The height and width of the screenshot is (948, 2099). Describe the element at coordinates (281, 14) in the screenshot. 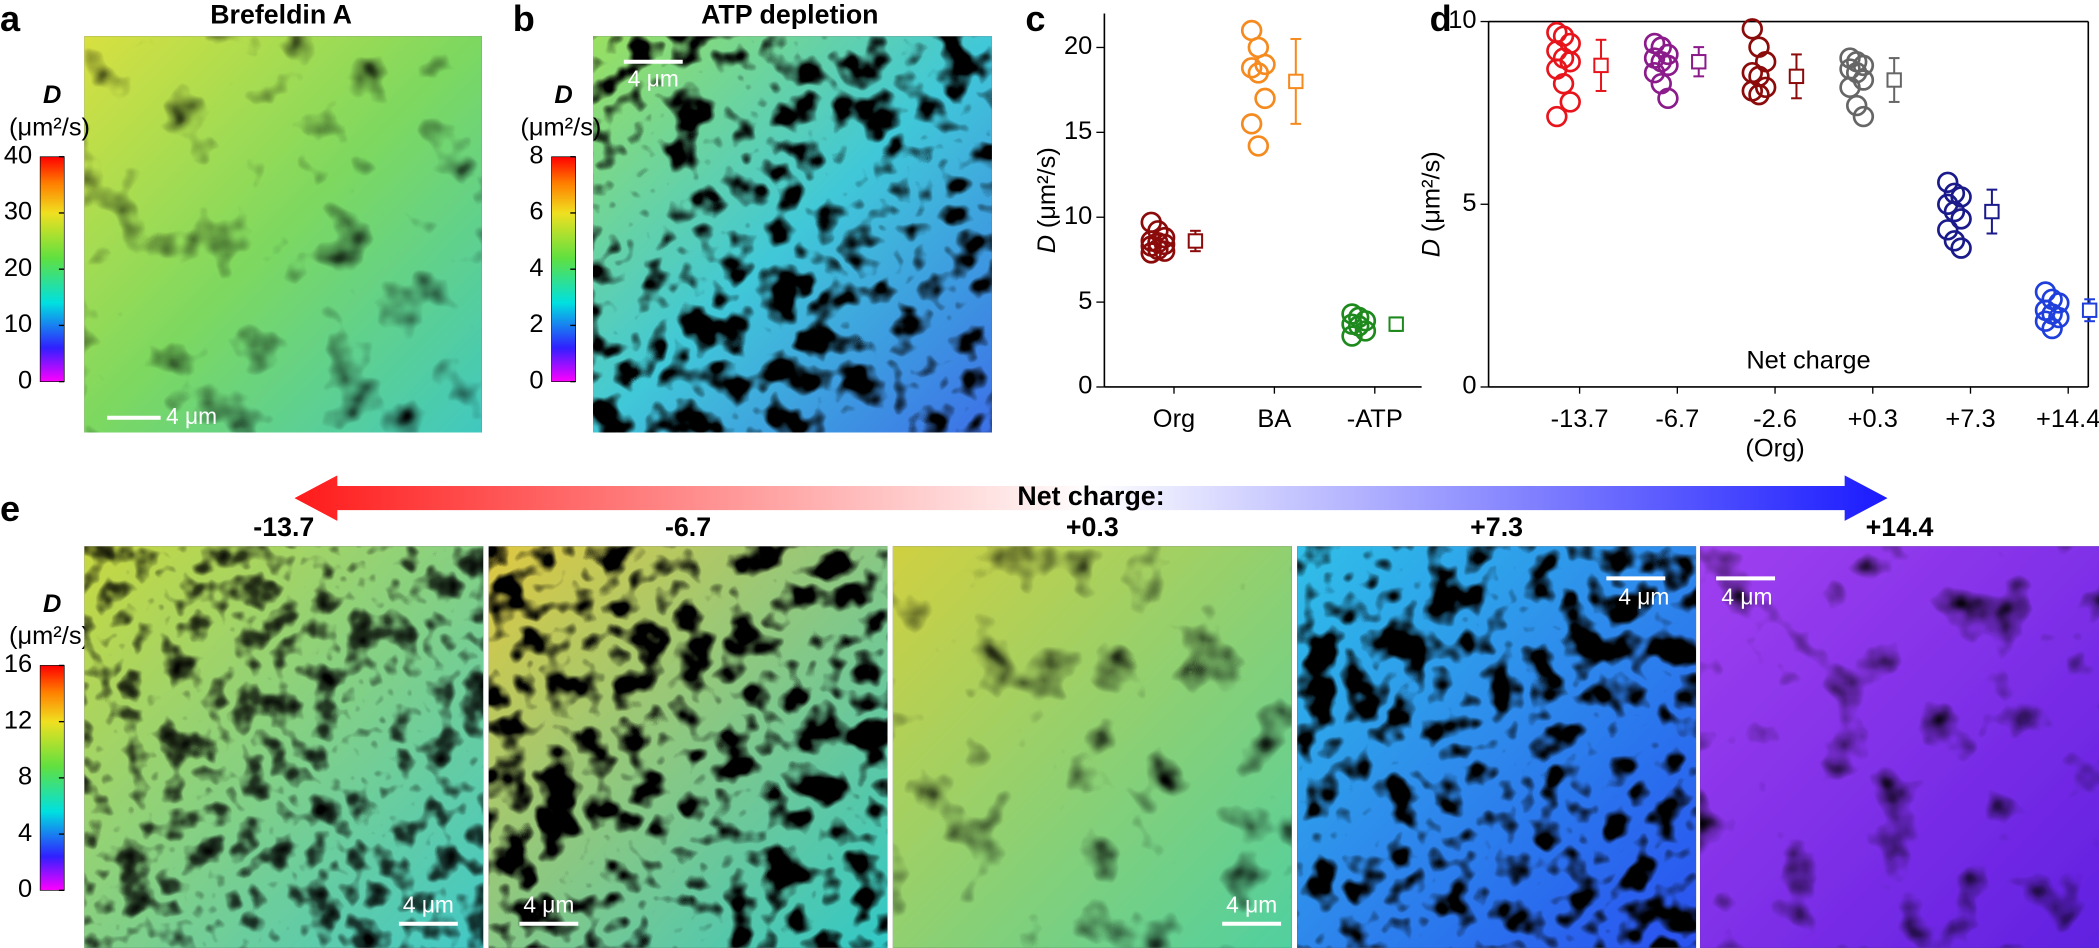

I see `panel-title: Brefeldin A` at that location.